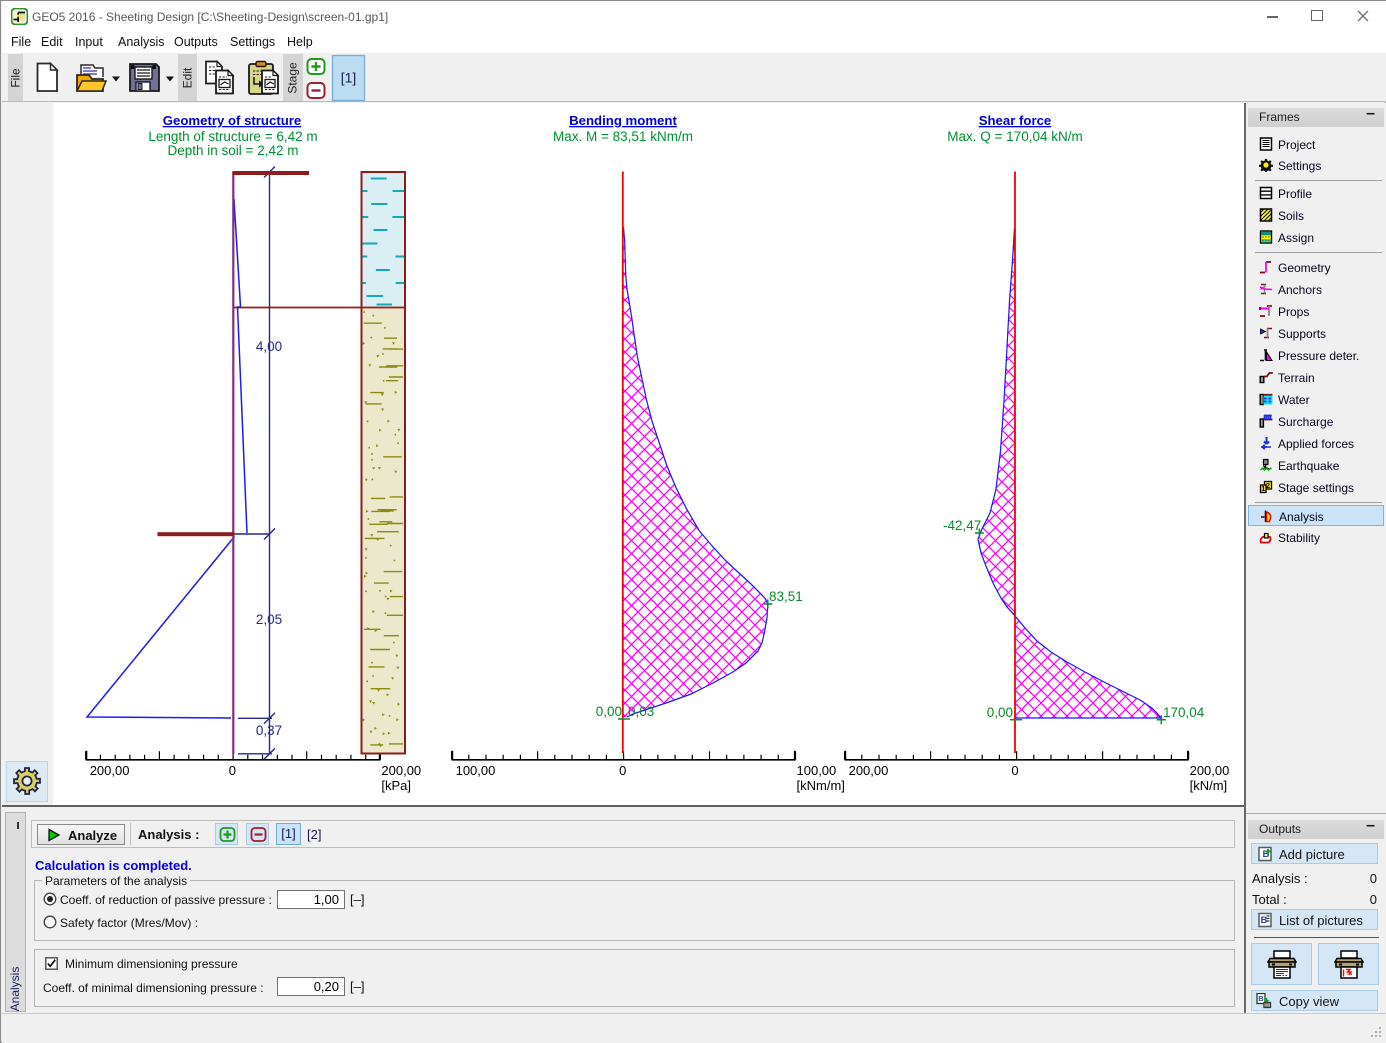  Describe the element at coordinates (396, 785) in the screenshot. I see `svg-text: [kPa]` at that location.